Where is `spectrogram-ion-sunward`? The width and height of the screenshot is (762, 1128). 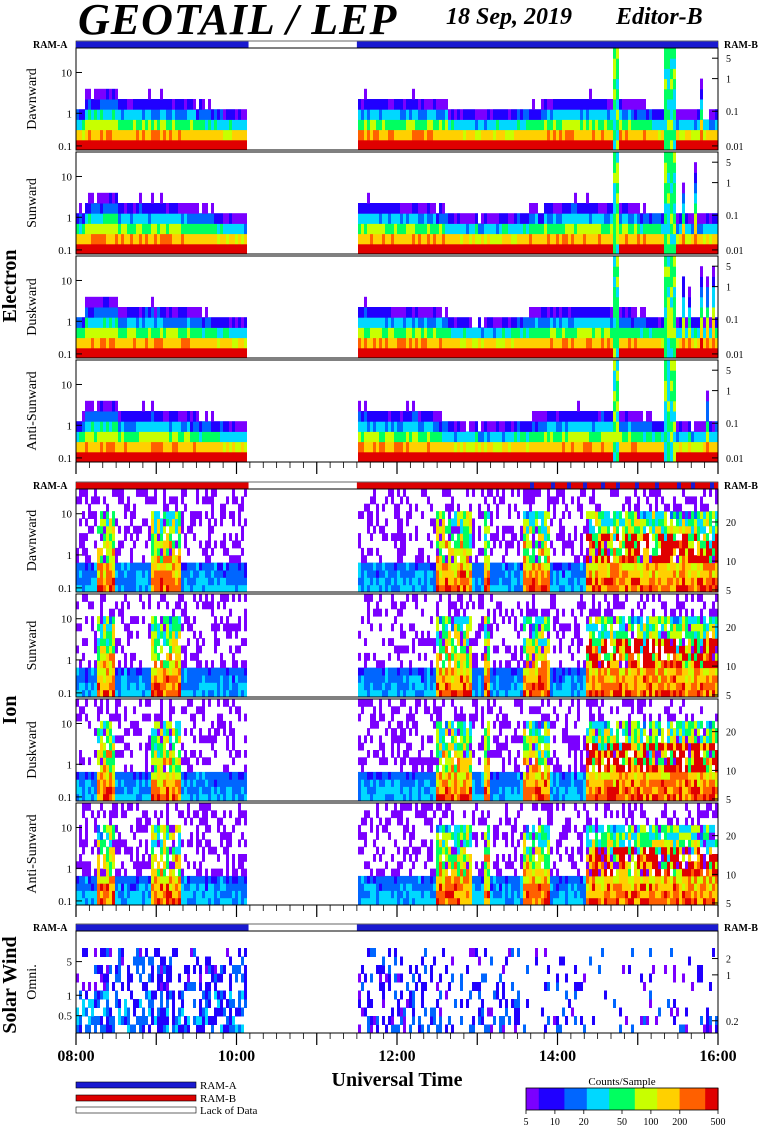 spectrogram-ion-sunward is located at coordinates (397, 646).